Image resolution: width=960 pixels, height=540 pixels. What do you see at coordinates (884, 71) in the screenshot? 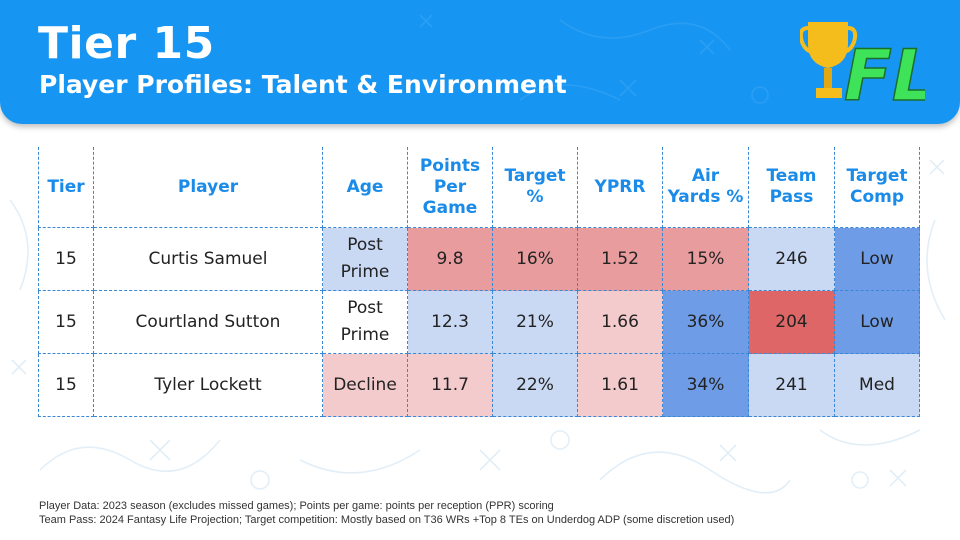
I see `logo-text: FL` at bounding box center [884, 71].